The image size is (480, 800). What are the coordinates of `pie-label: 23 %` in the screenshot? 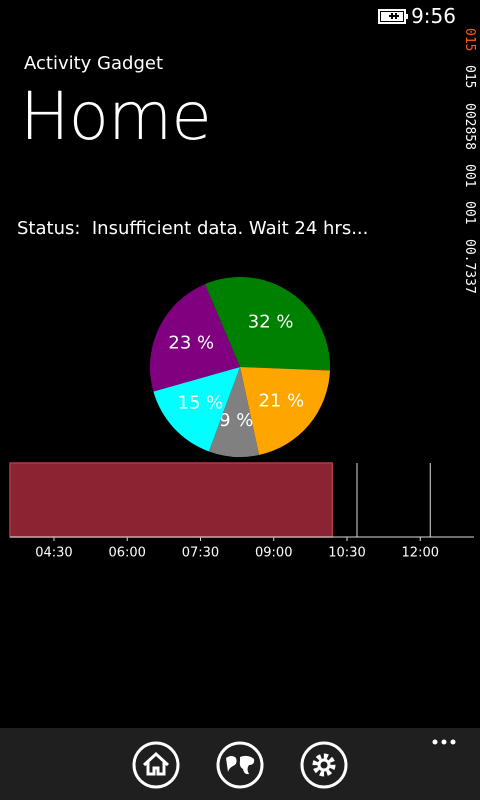 It's located at (191, 343).